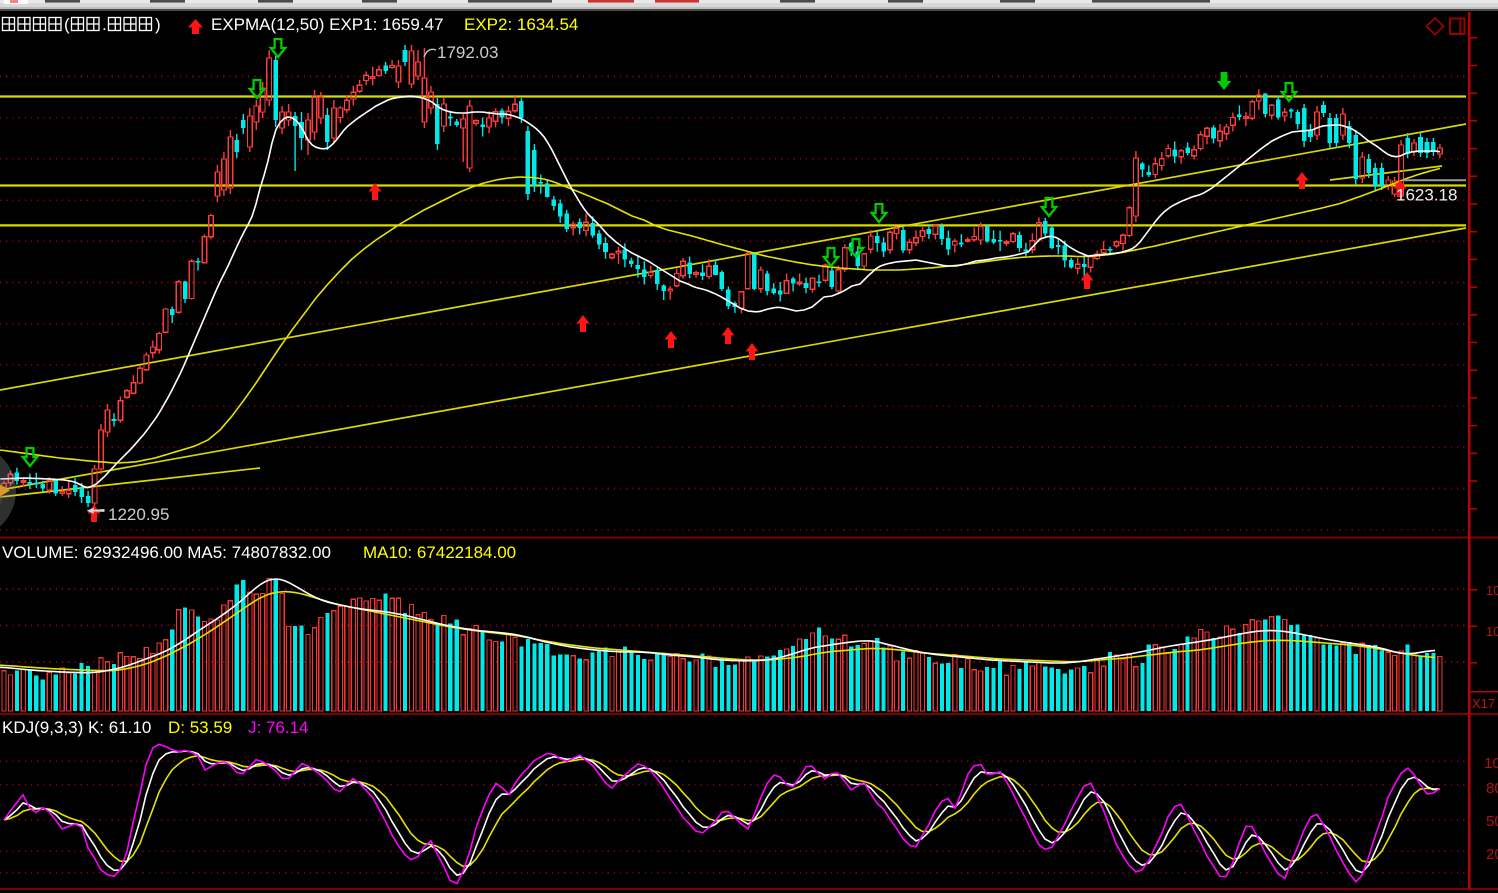 The image size is (1498, 893). Describe the element at coordinates (76, 727) in the screenshot. I see `svg-text: KDJ(9,3,3) K: 61.10` at that location.